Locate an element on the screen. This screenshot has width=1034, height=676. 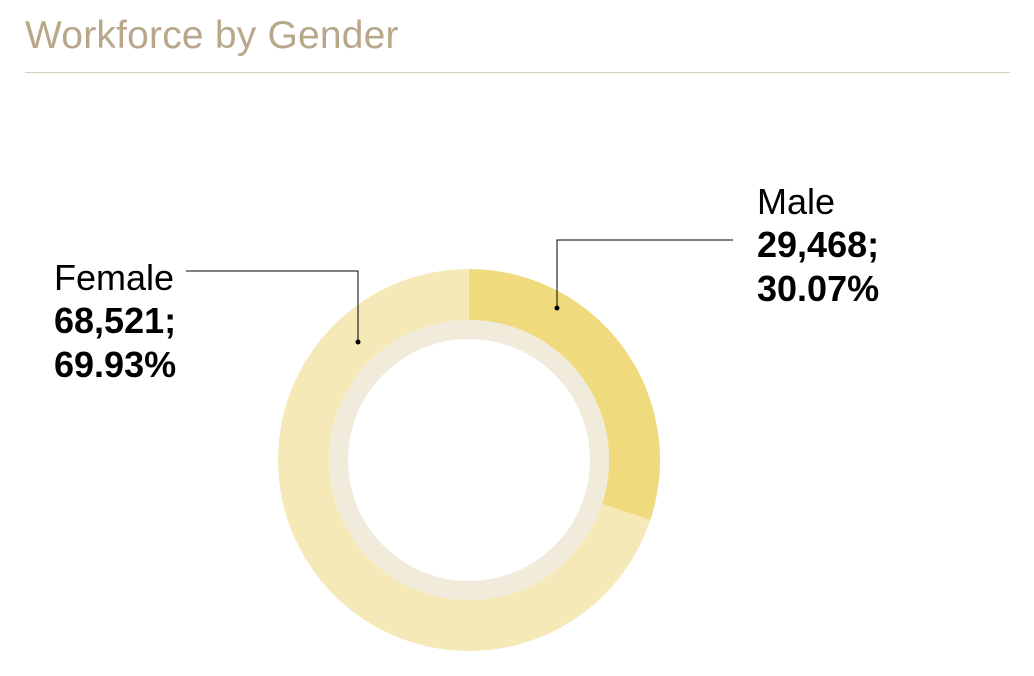
female-label: Female 68,521; 69.93% is located at coordinates (115, 322).